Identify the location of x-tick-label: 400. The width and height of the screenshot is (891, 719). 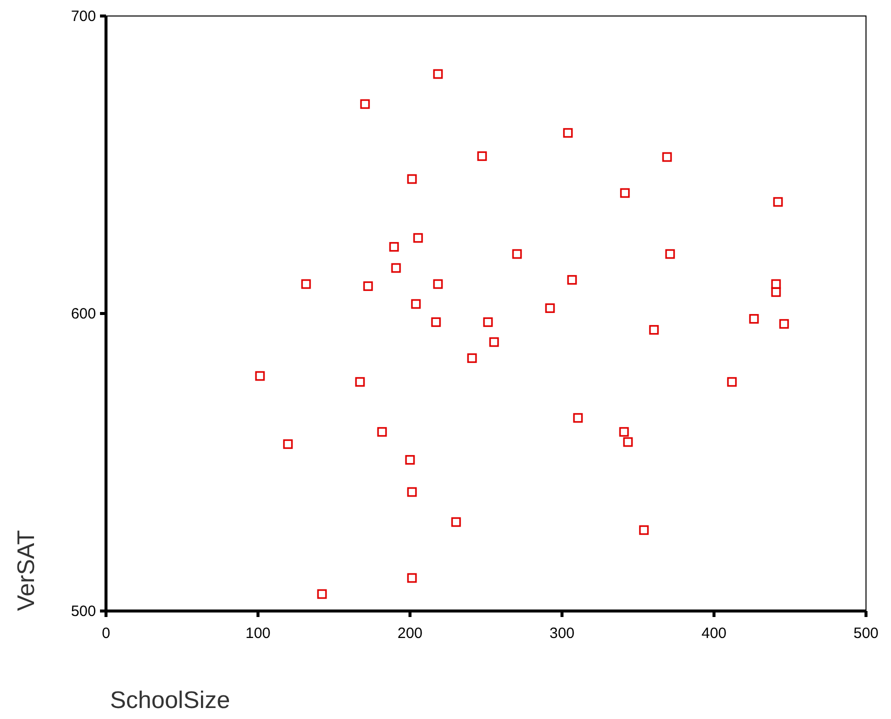
(714, 633).